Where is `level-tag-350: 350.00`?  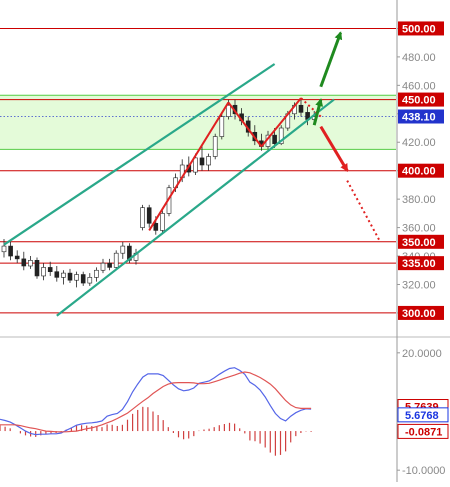
level-tag-350: 350.00 is located at coordinates (419, 243).